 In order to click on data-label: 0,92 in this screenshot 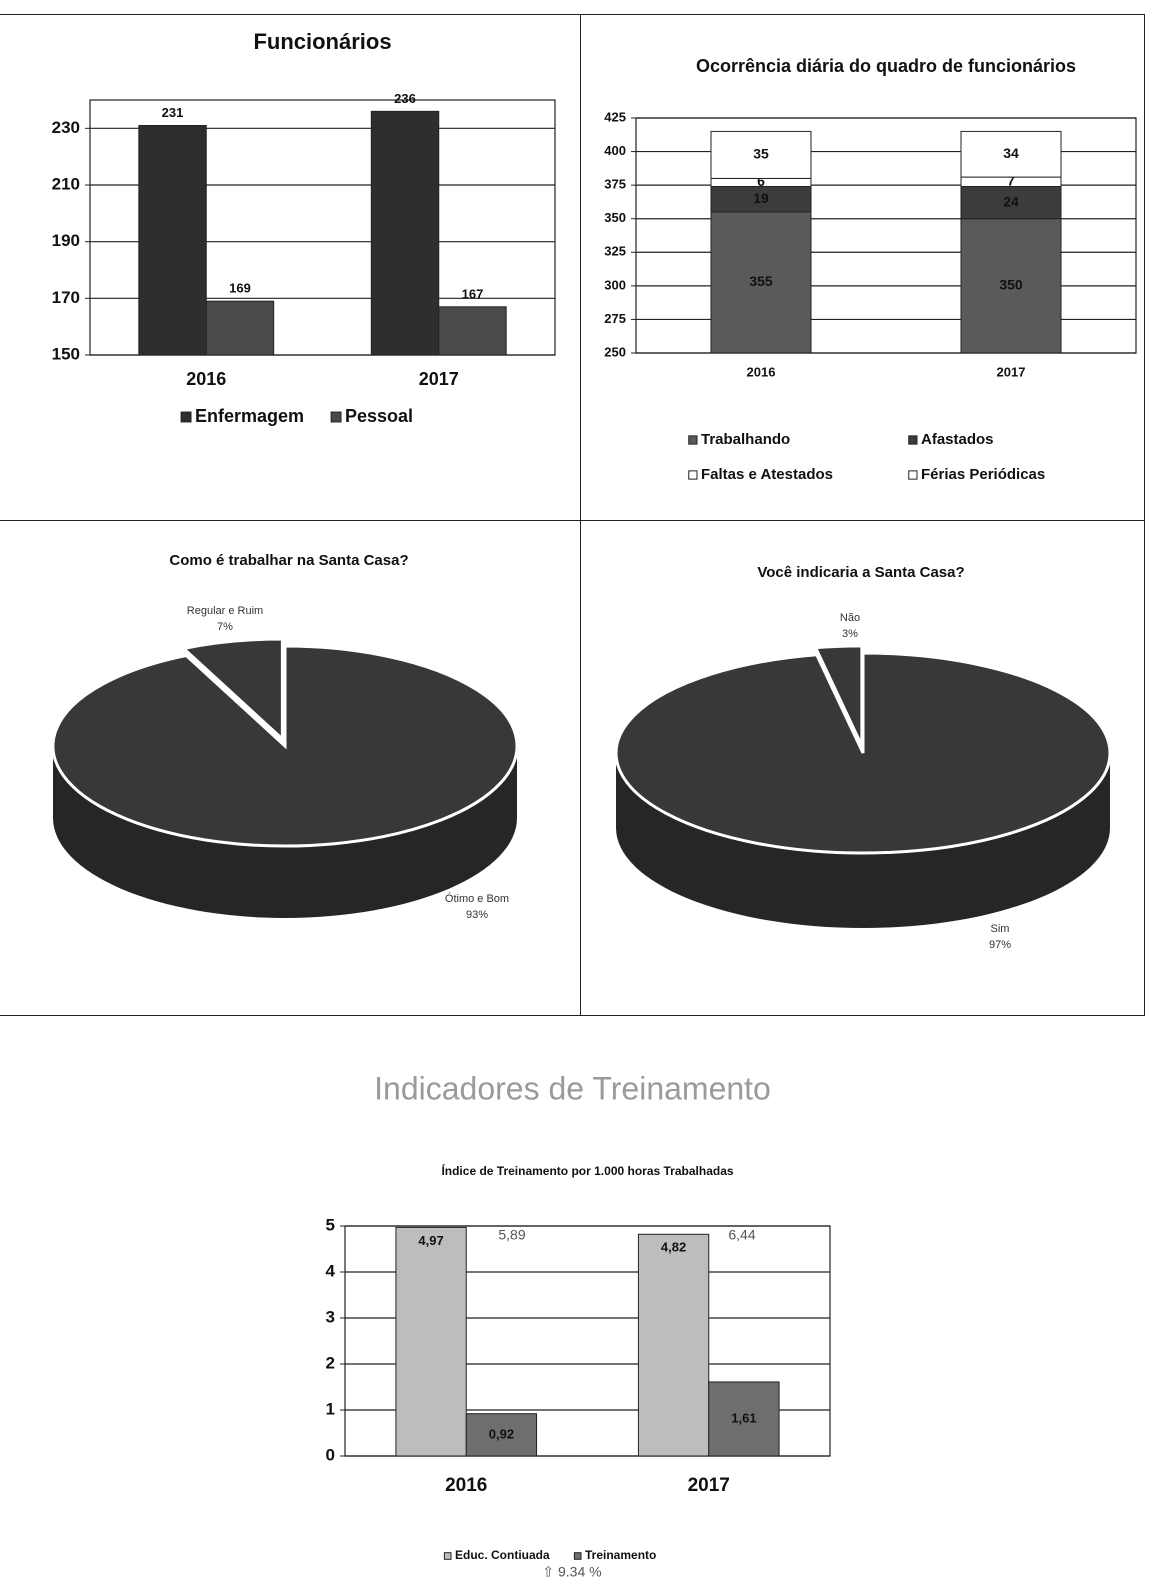, I will do `click(501, 1433)`.